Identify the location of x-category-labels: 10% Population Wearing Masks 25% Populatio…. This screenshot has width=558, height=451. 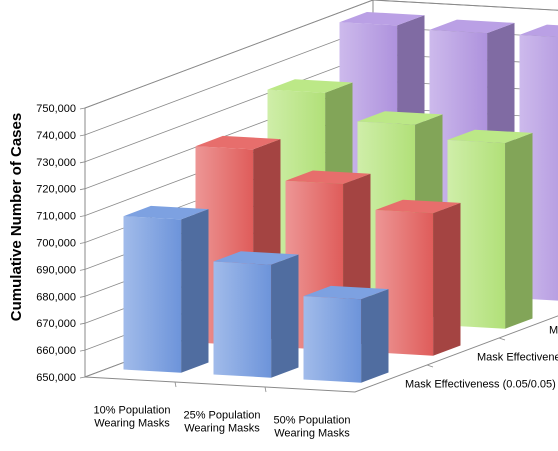
(221, 422).